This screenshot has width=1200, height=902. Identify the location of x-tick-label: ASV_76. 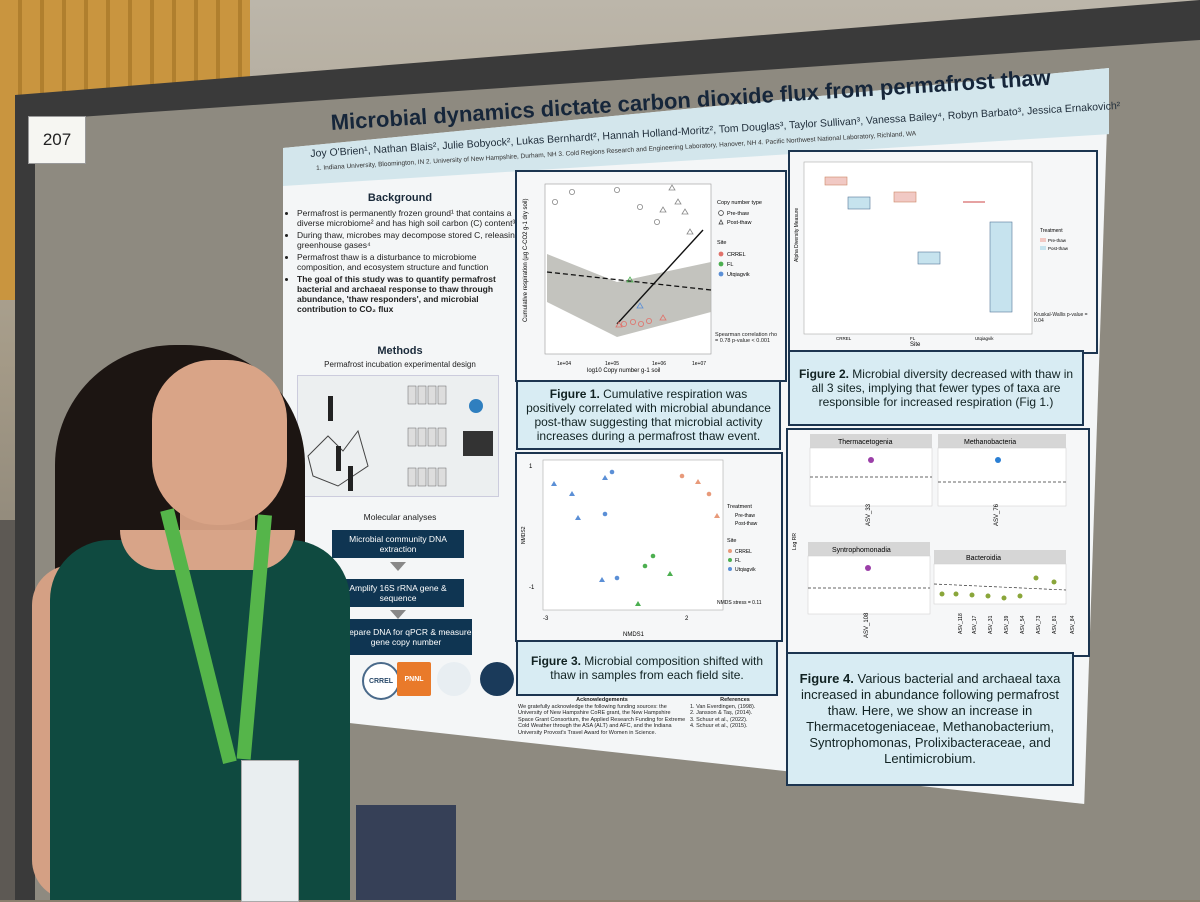
(997, 514).